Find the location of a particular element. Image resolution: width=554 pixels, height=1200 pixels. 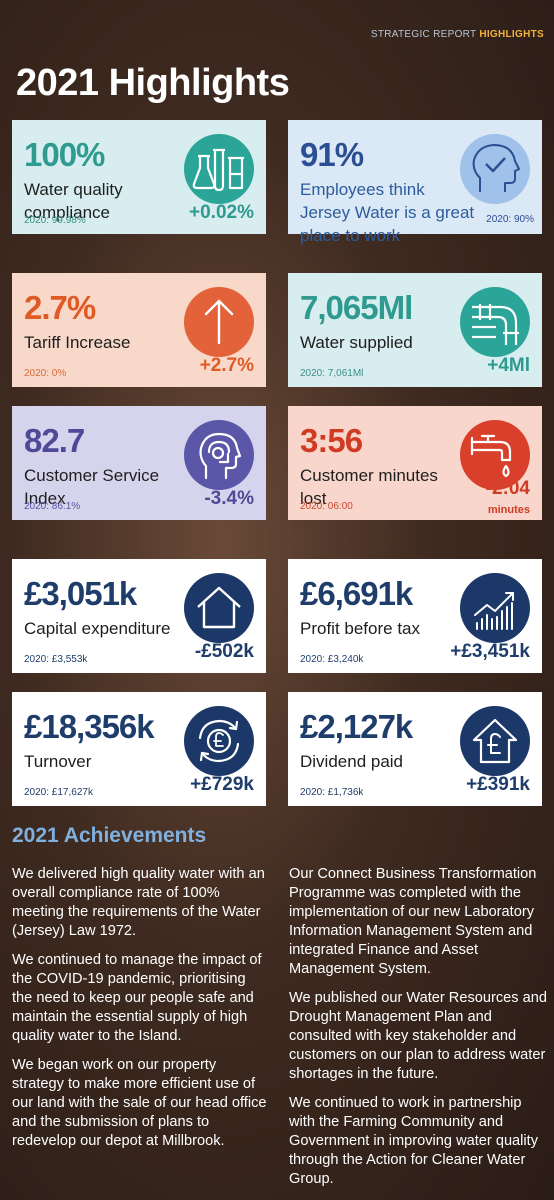

card-value: 82.7 is located at coordinates (54, 440).